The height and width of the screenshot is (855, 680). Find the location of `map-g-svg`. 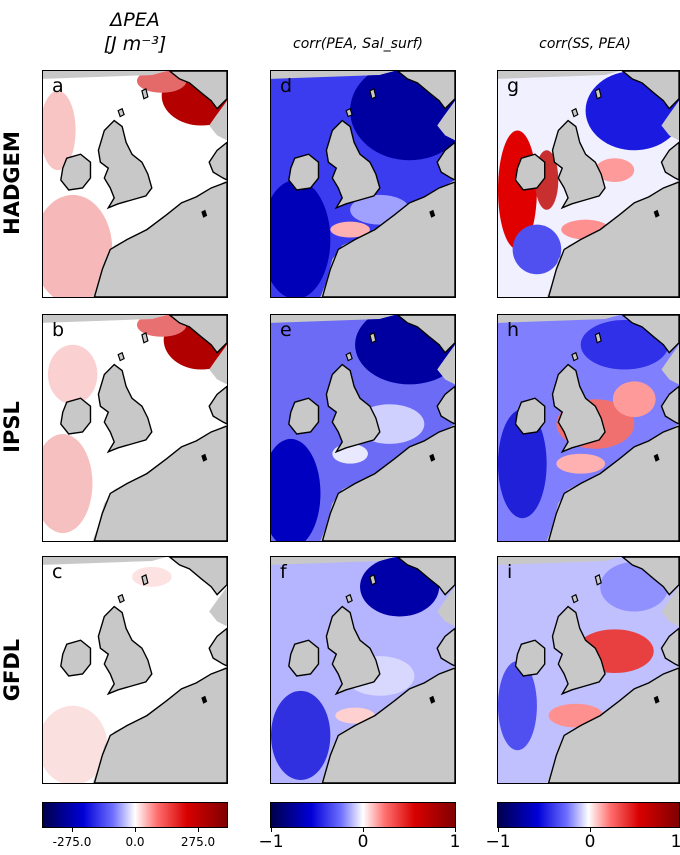

map-g-svg is located at coordinates (588, 184).